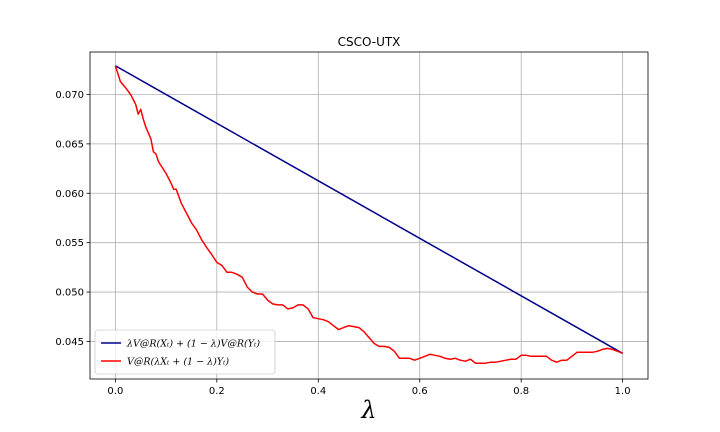 The width and height of the screenshot is (720, 432). Describe the element at coordinates (368, 410) in the screenshot. I see `x-axis-label: λ` at that location.